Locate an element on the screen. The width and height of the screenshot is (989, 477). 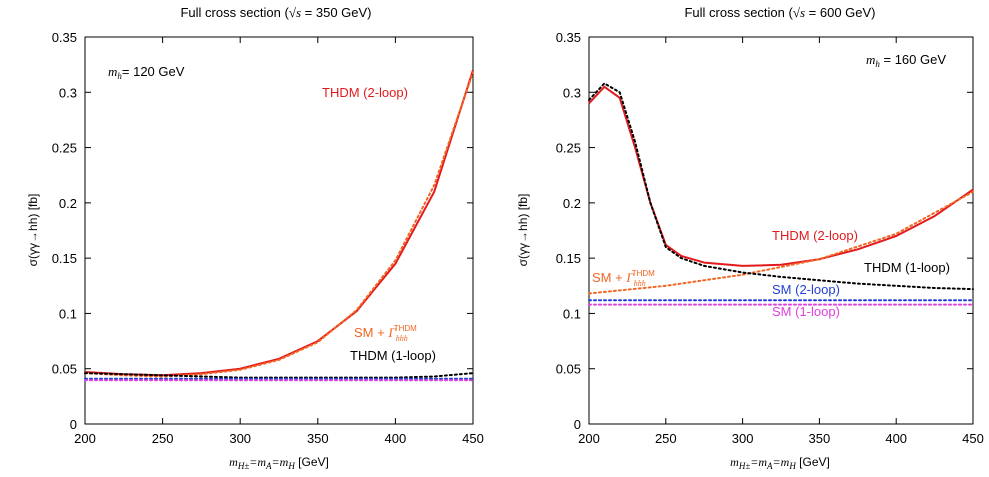
left-chart-title: Full cross section (√s = 350 GeV) is located at coordinates (275, 12).